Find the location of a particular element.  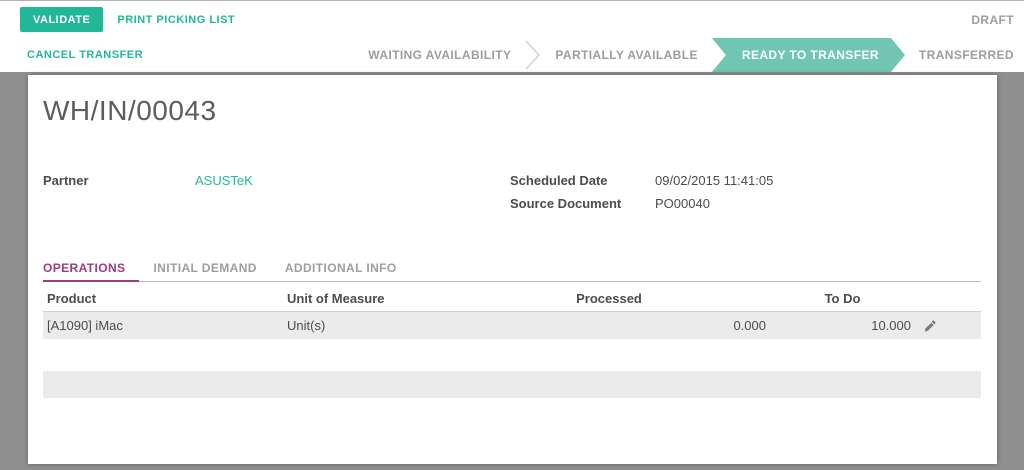

cell-unit-of-measure: Unit(s) is located at coordinates (365, 325).